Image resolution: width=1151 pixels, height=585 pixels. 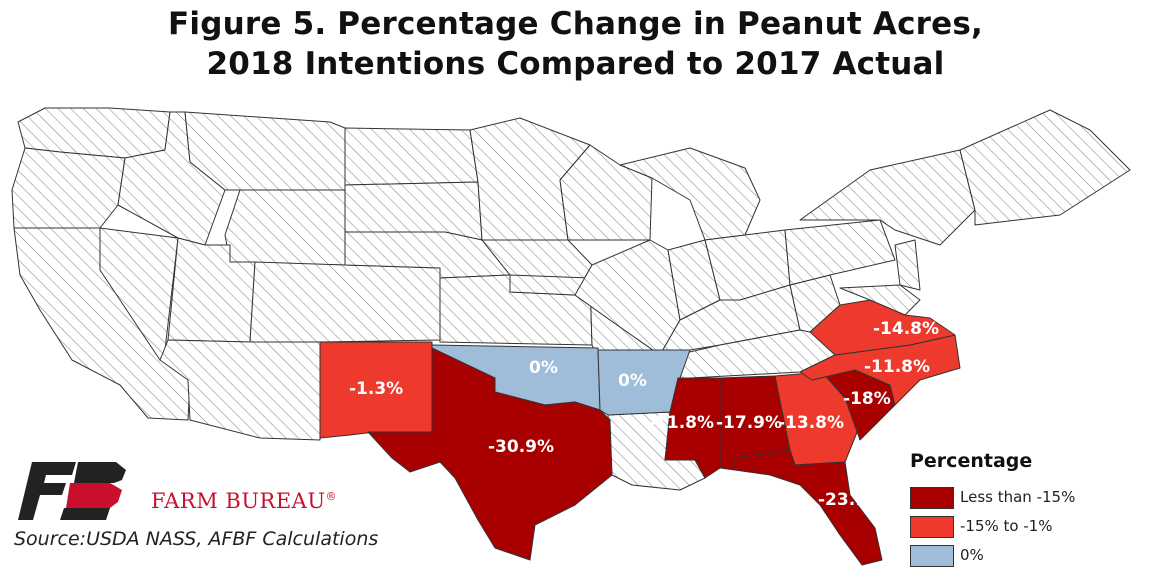 I want to click on source-note: Source:USDA NASS, AFBF Calculations, so click(x=196, y=539).